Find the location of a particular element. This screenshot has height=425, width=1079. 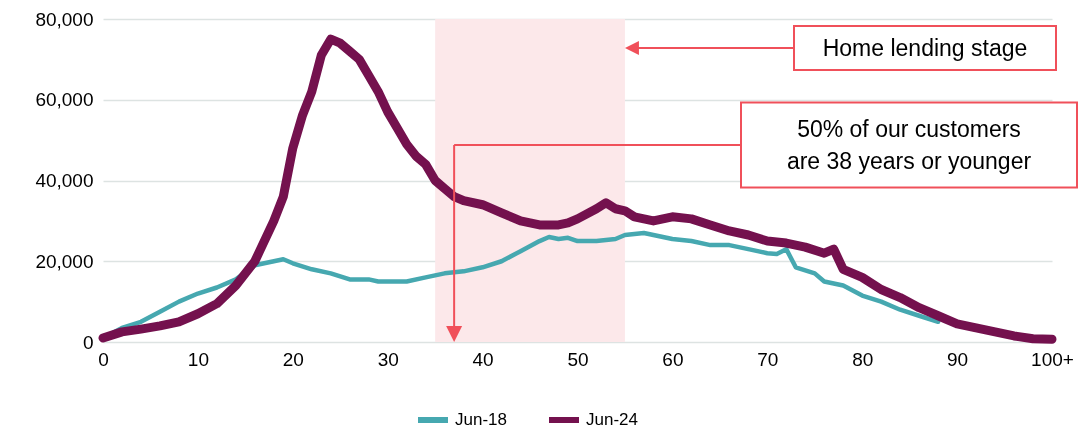

x-tick-label: 10 is located at coordinates (198, 359).